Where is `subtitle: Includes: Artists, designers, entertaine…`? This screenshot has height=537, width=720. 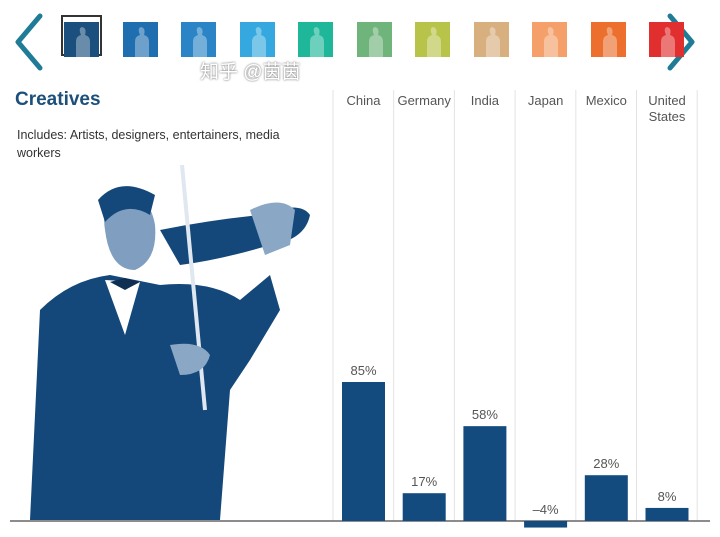 subtitle: Includes: Artists, designers, entertaine… is located at coordinates (148, 144).